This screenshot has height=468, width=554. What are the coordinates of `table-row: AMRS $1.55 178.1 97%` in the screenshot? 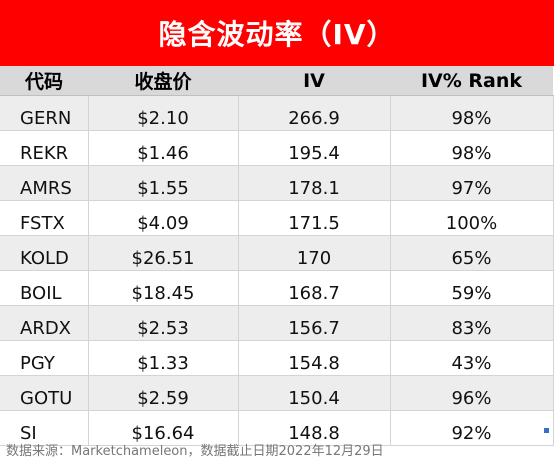 It's located at (277, 183).